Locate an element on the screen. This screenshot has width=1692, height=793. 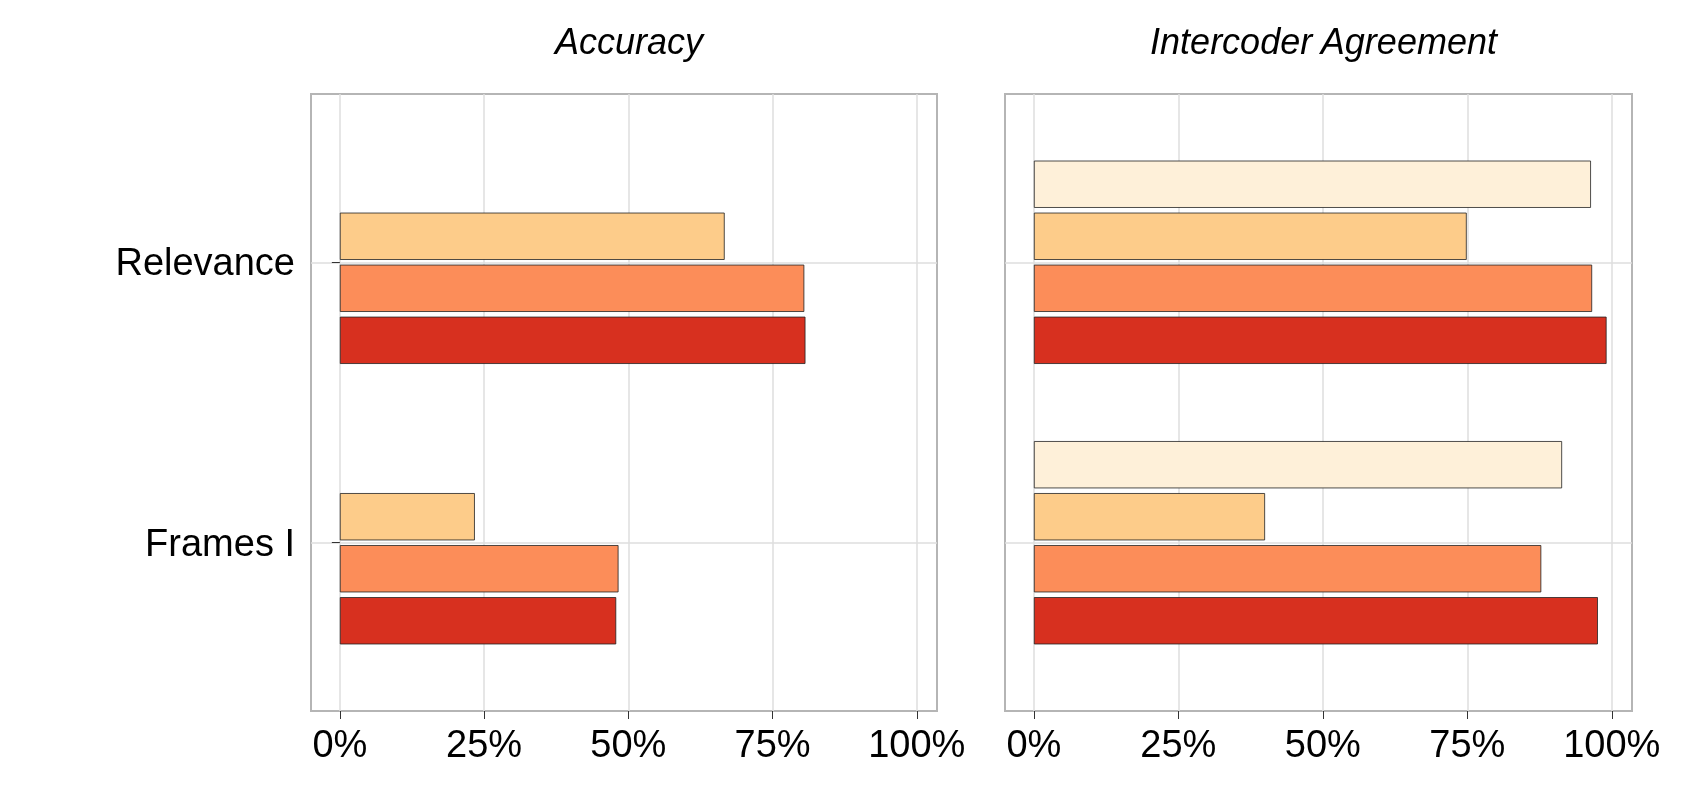
chart-title: Accuracy is located at coordinates (629, 41).